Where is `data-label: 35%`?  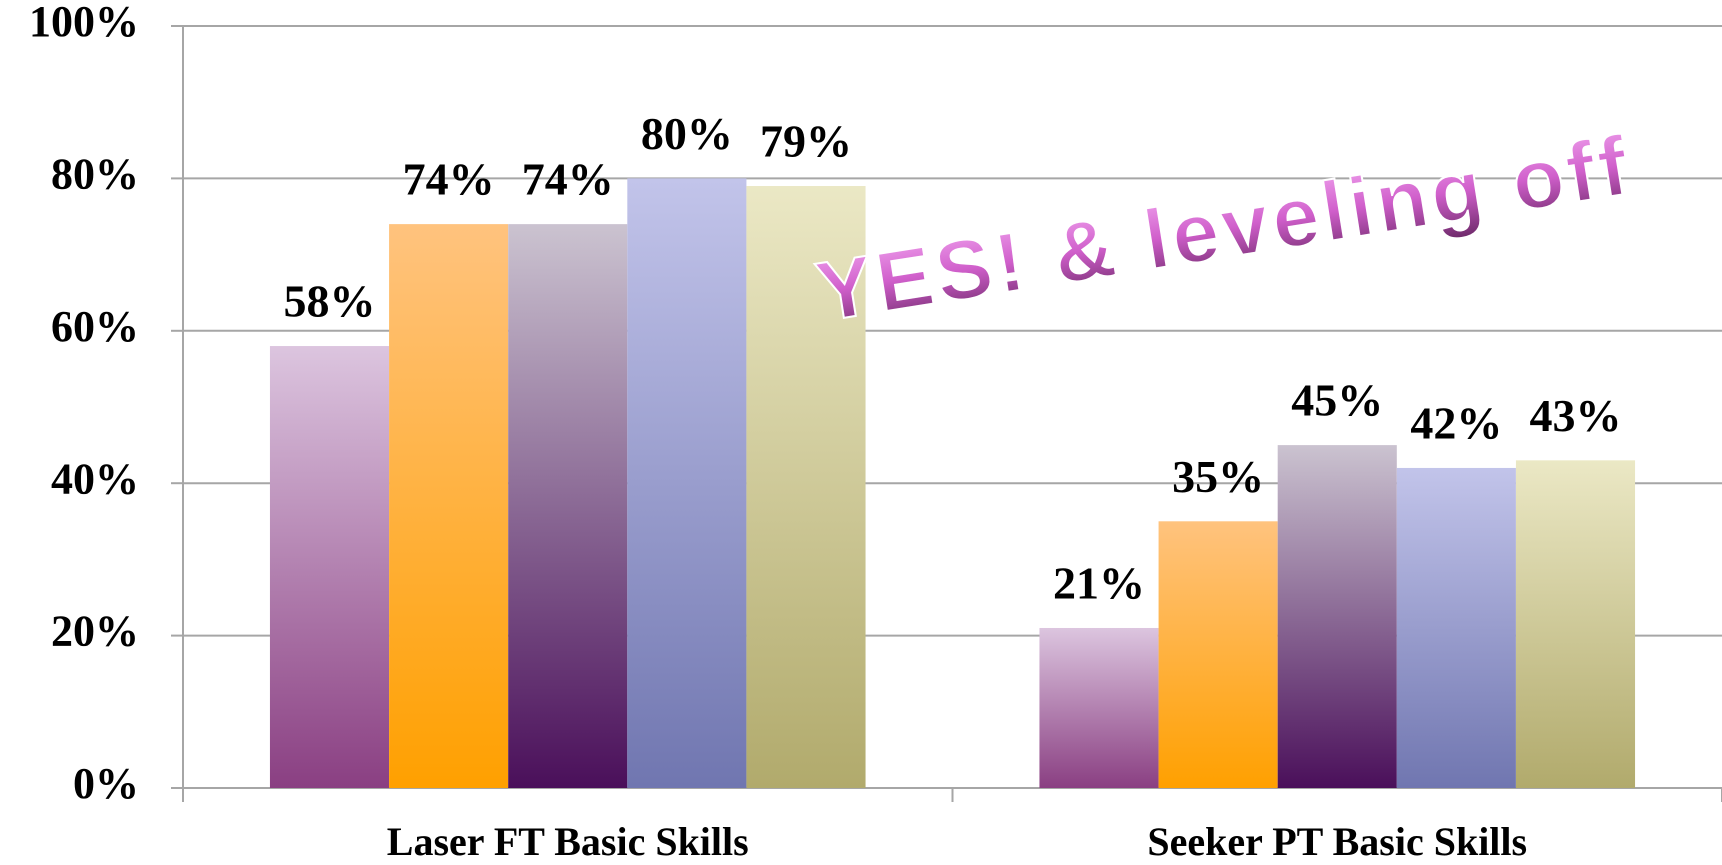 data-label: 35% is located at coordinates (1218, 476).